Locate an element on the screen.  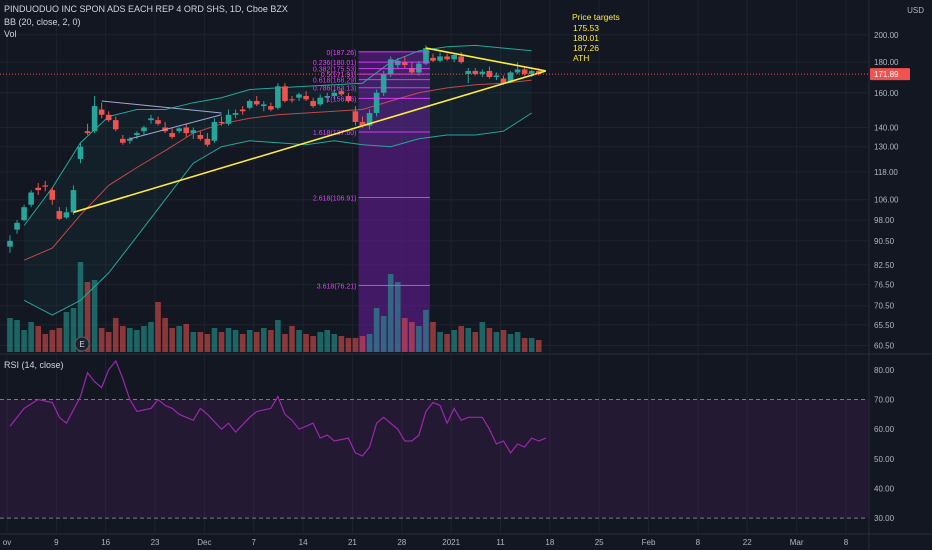
volume-bars is located at coordinates (274, 307).